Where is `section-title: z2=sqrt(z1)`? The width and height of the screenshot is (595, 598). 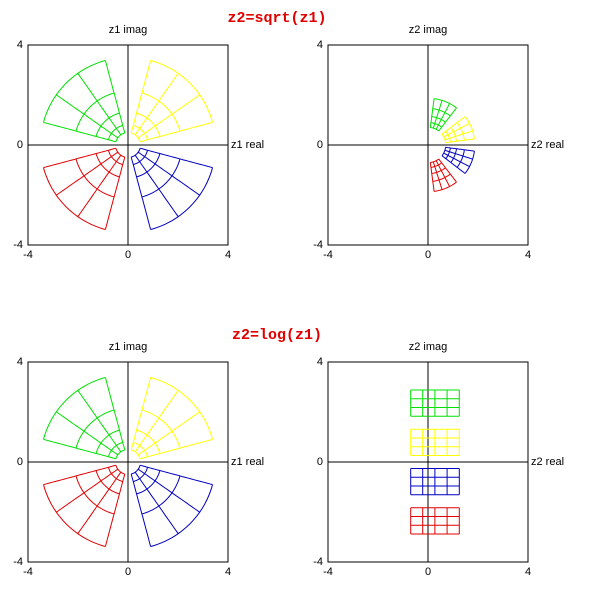 section-title: z2=sqrt(z1) is located at coordinates (276, 18).